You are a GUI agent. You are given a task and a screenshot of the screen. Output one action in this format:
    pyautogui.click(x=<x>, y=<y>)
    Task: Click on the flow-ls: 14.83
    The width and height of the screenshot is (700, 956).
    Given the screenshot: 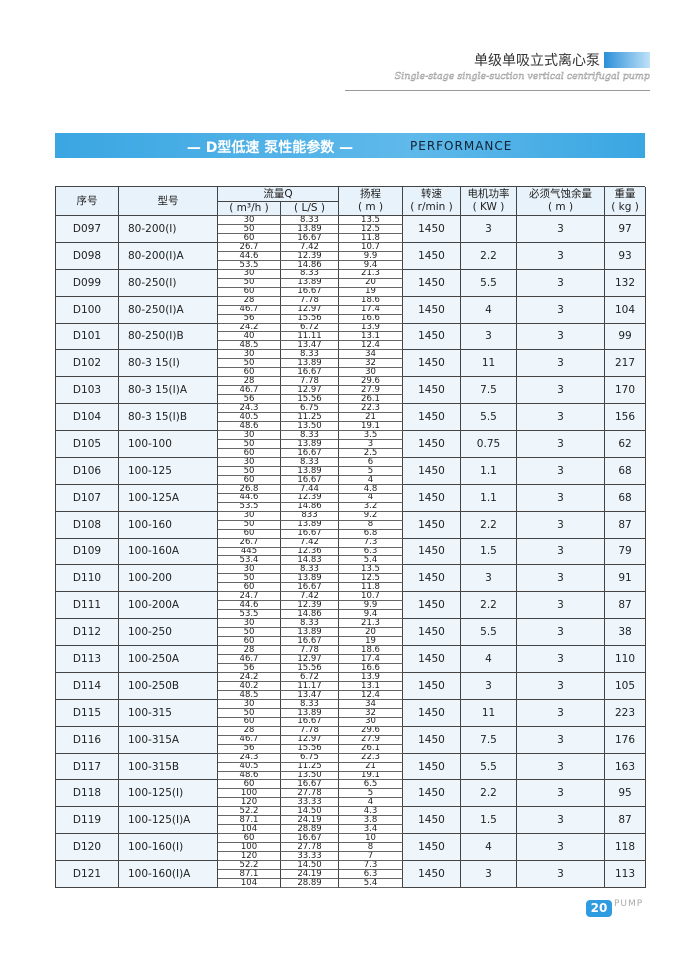 What is the action you would take?
    pyautogui.click(x=310, y=561)
    